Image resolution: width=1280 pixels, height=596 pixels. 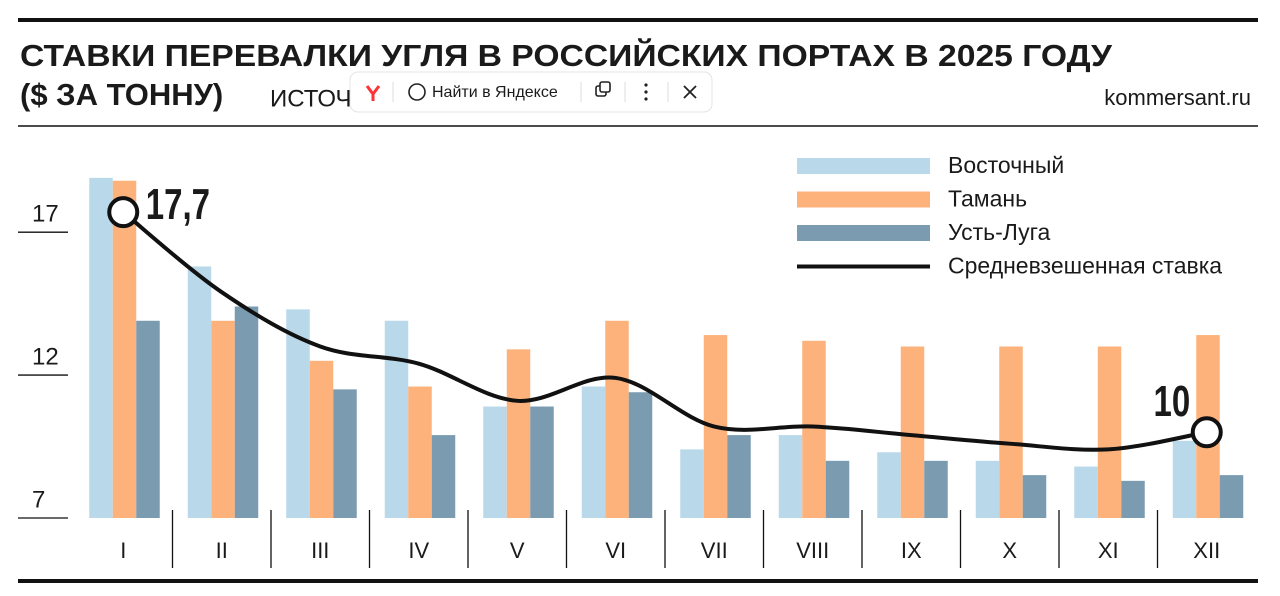 I want to click on x-tick-label: X, so click(x=1009, y=550).